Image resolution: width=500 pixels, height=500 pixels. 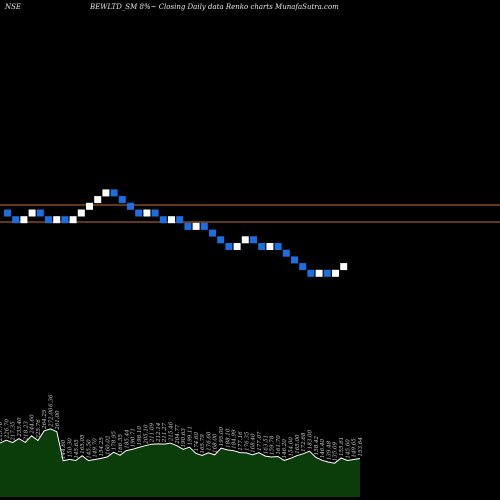 What do you see at coordinates (45, 419) in the screenshot?
I see `volume-label: 264.25` at bounding box center [45, 419].